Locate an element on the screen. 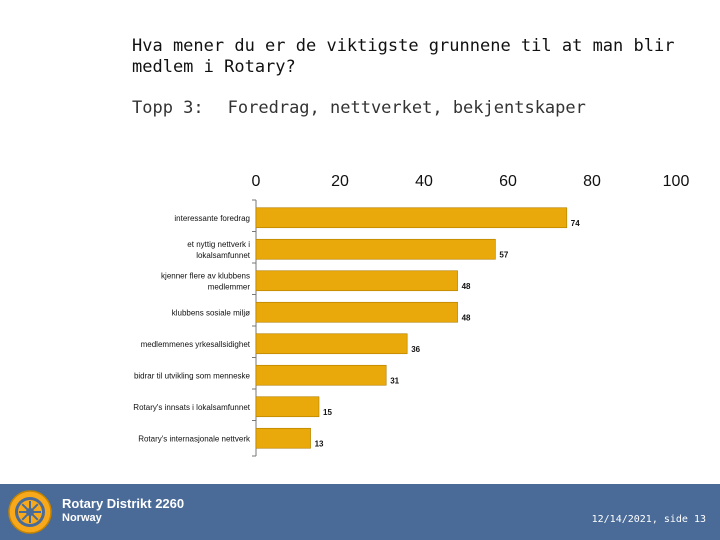  footer-brand: Rotary Distrikt 2260 Norway is located at coordinates (123, 511).